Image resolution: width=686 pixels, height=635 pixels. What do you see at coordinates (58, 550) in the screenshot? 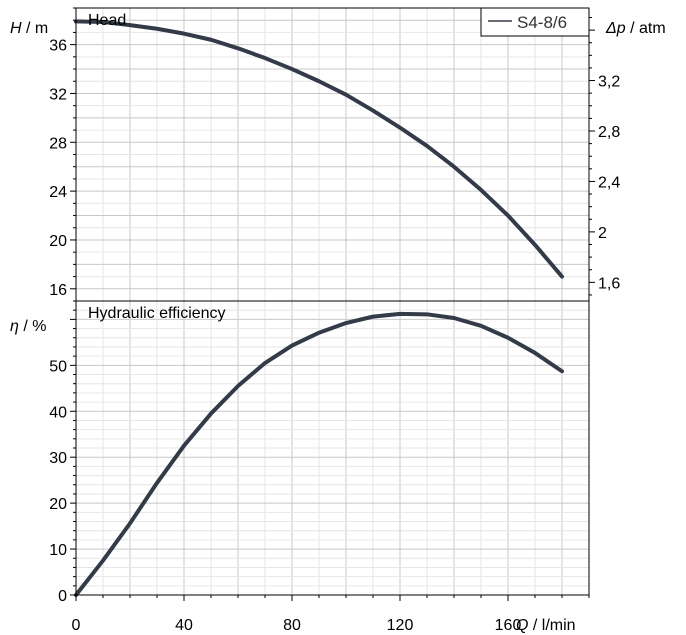
I see `eff-y-tick-label: 10` at bounding box center [58, 550].